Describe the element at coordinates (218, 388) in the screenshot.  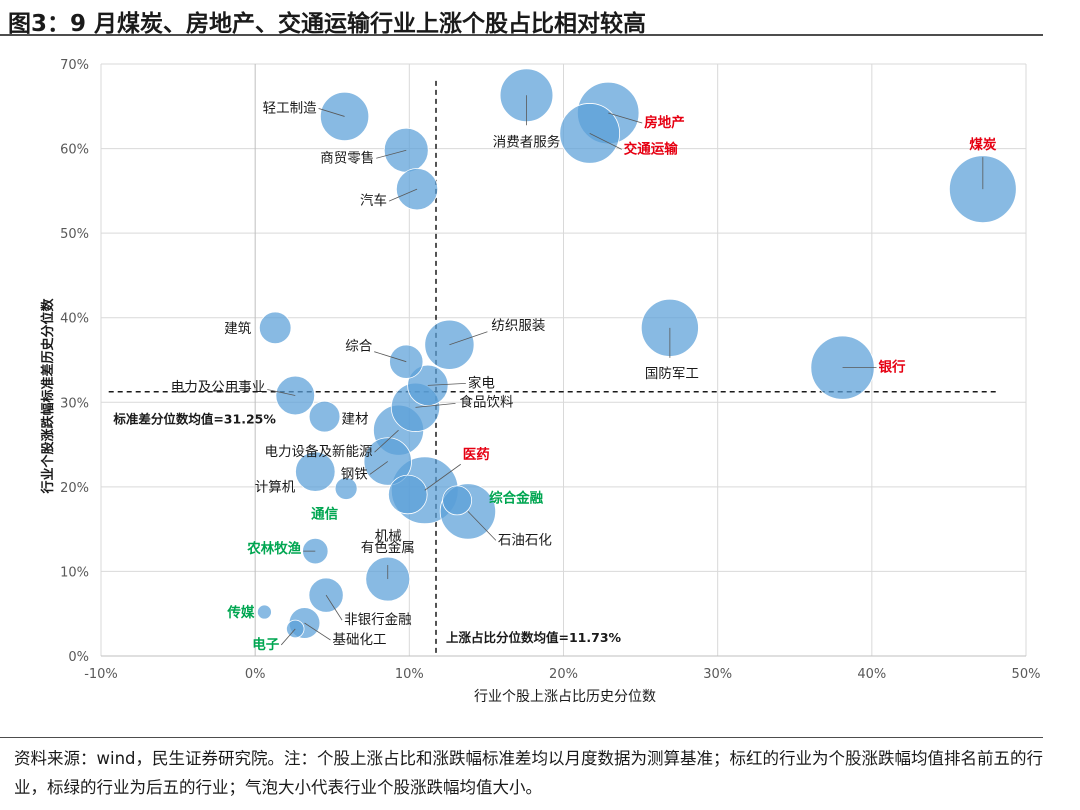
I see `data-label: 电力及公用事业` at that location.